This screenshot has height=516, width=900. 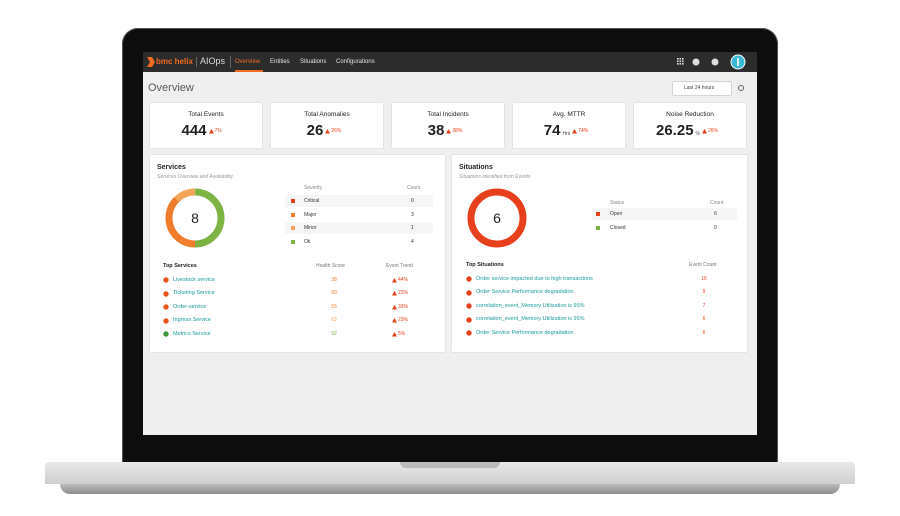 I want to click on donut-total: 6, so click(x=497, y=218).